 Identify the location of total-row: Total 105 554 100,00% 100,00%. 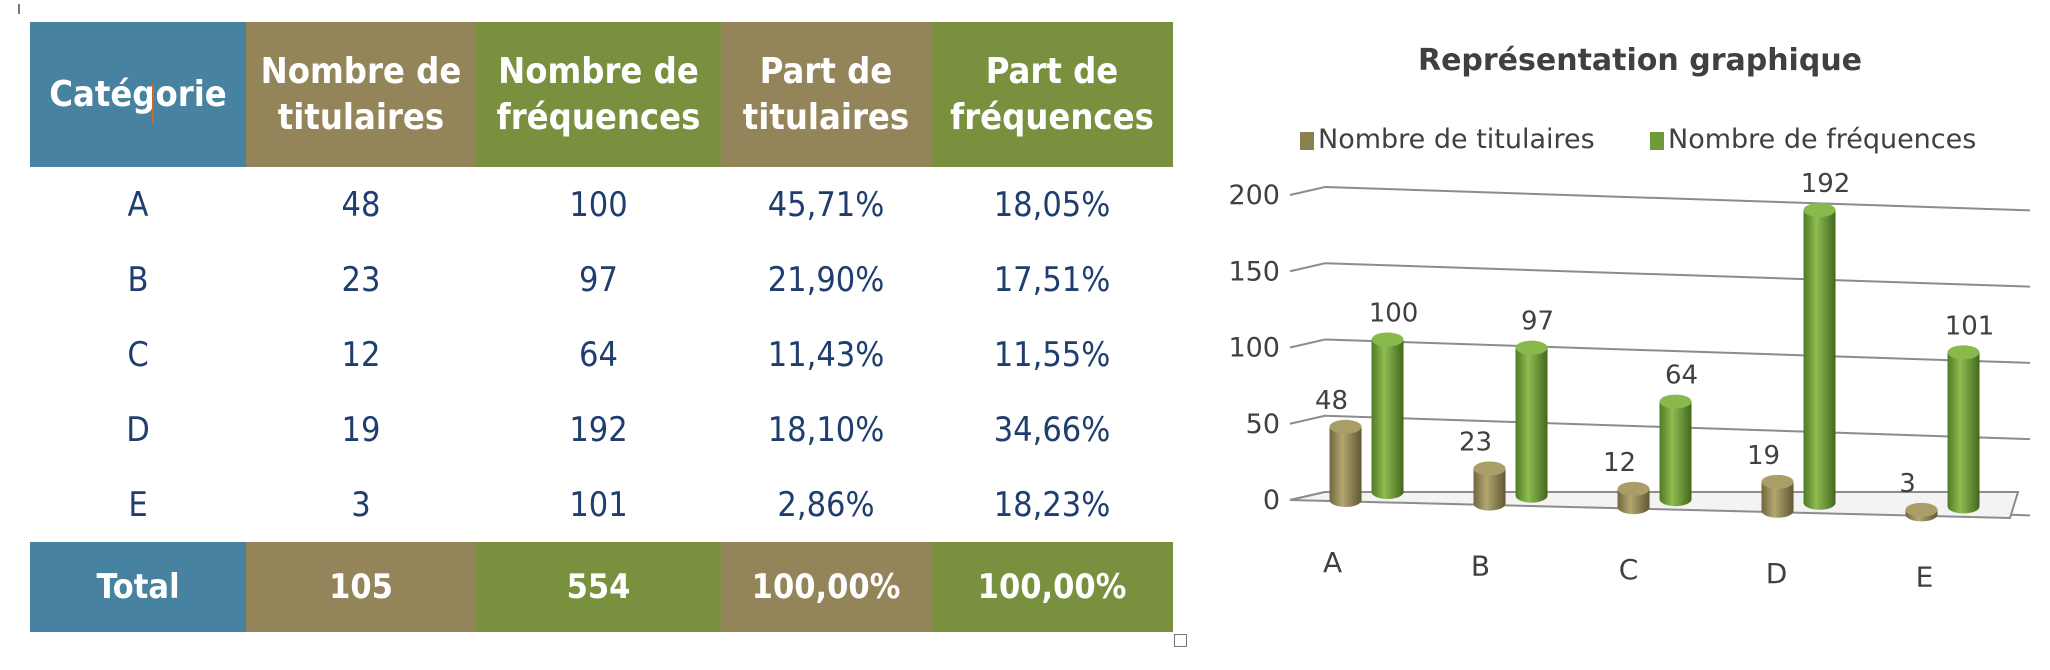
(601, 587).